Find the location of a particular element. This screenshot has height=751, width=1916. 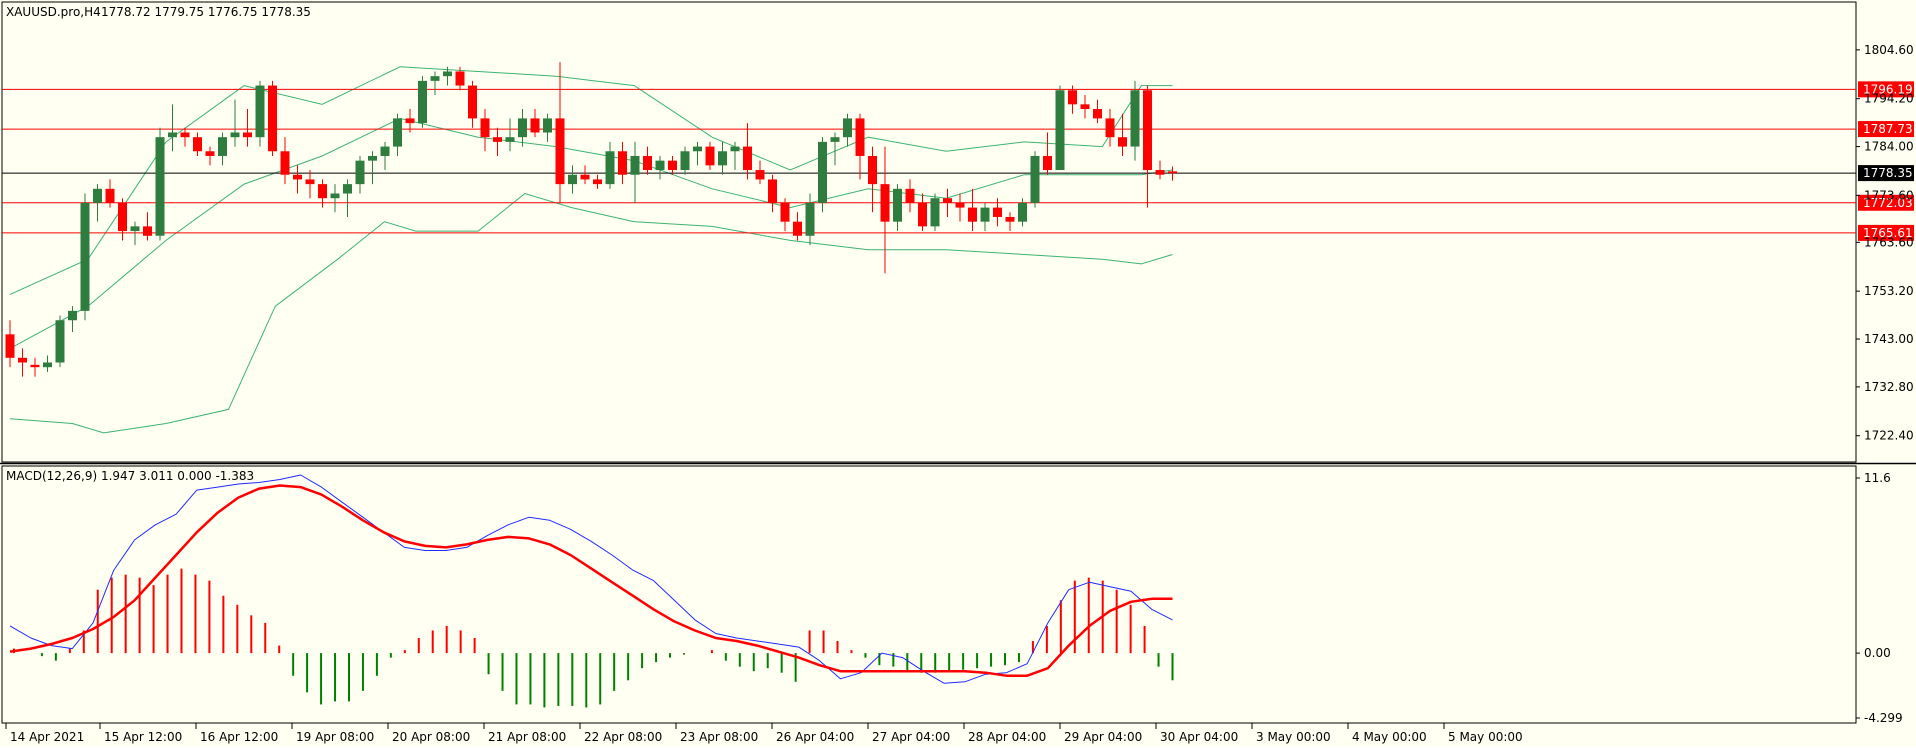

current-price-tag is located at coordinates (1886, 173).